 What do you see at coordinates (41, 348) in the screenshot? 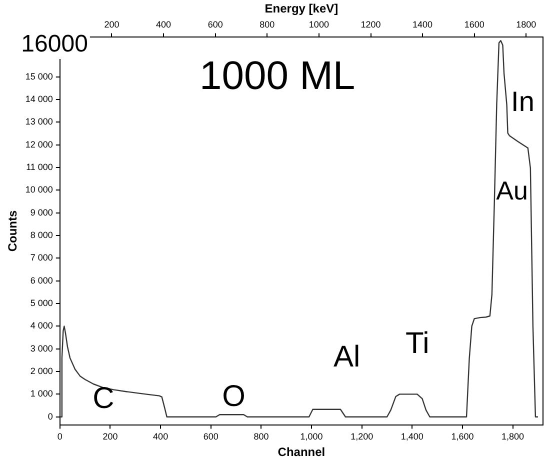
I see `y-tick-label: 3 000` at bounding box center [41, 348].